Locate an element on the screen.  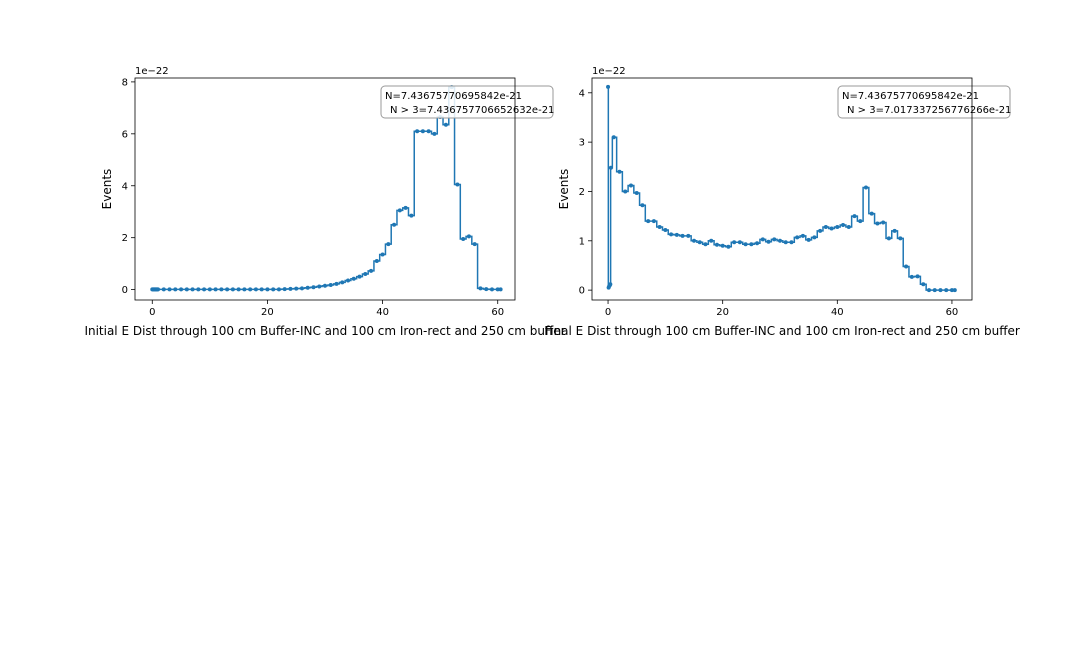
plot-area is located at coordinates (781, 188).